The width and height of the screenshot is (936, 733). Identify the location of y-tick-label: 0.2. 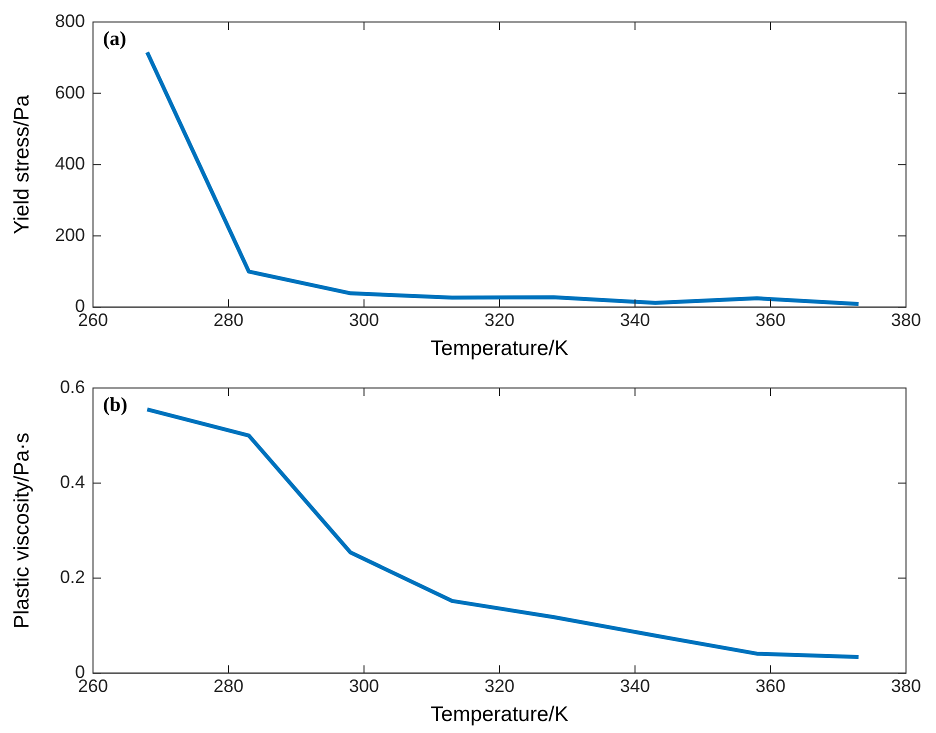
(72, 577).